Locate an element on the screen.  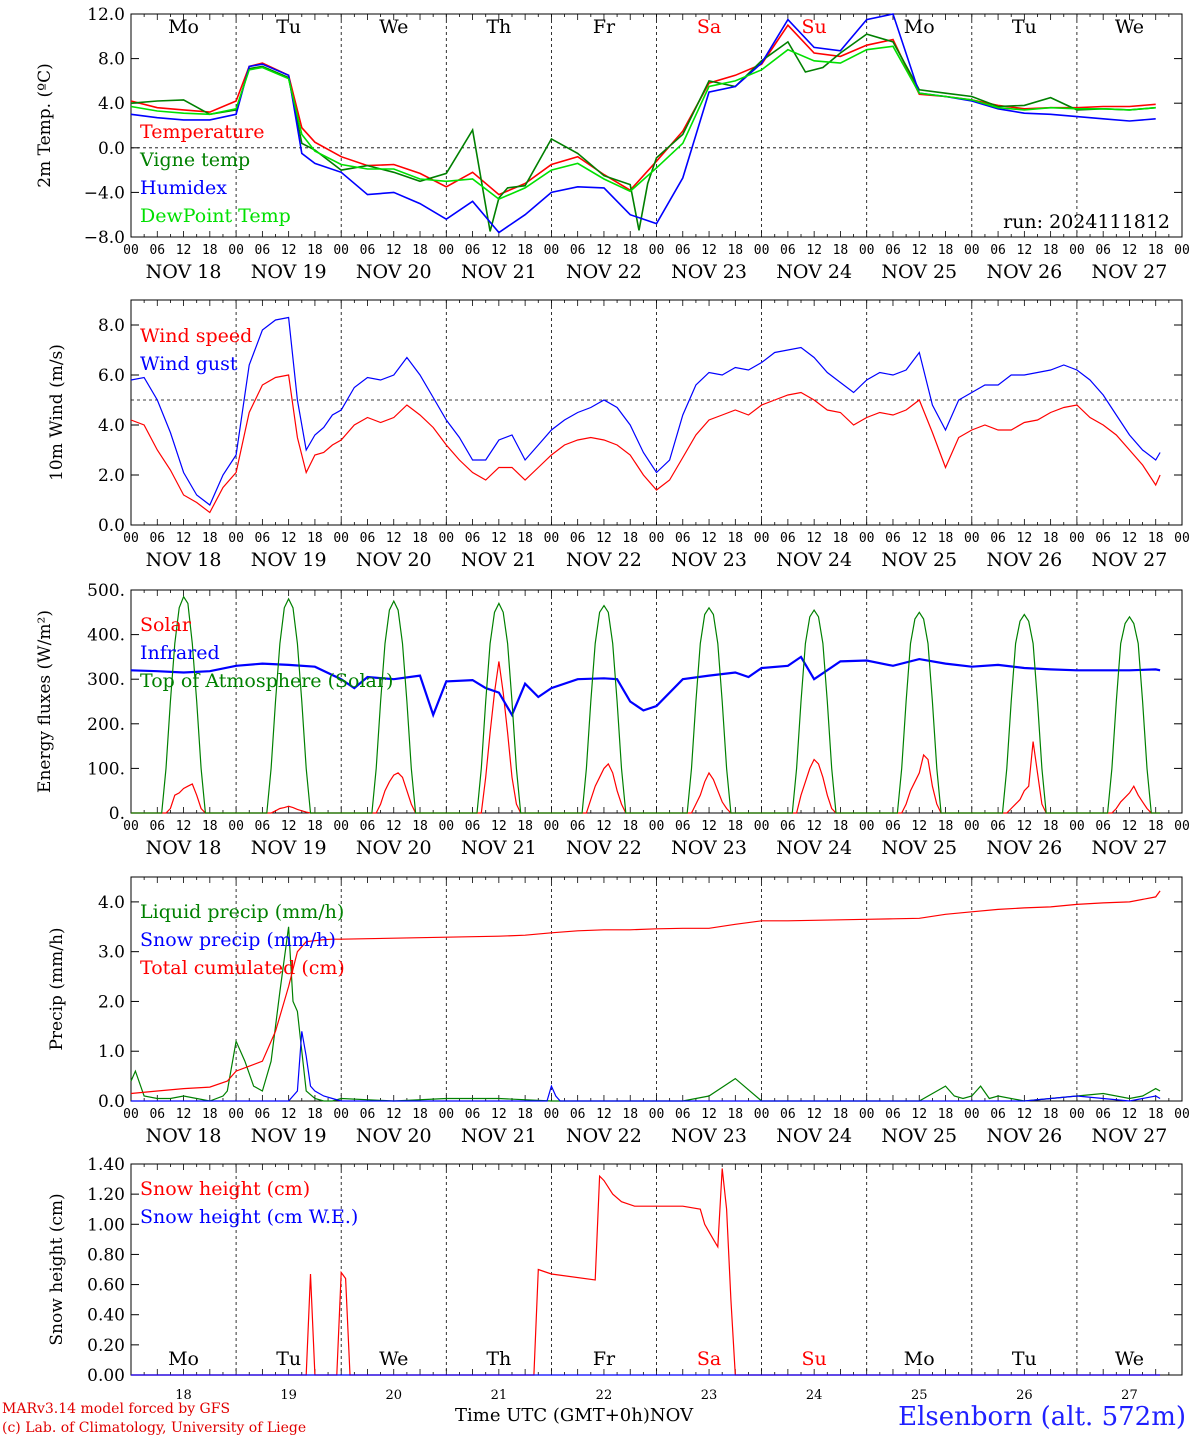
y-tick-label: 12.0 is located at coordinates (106, 15).